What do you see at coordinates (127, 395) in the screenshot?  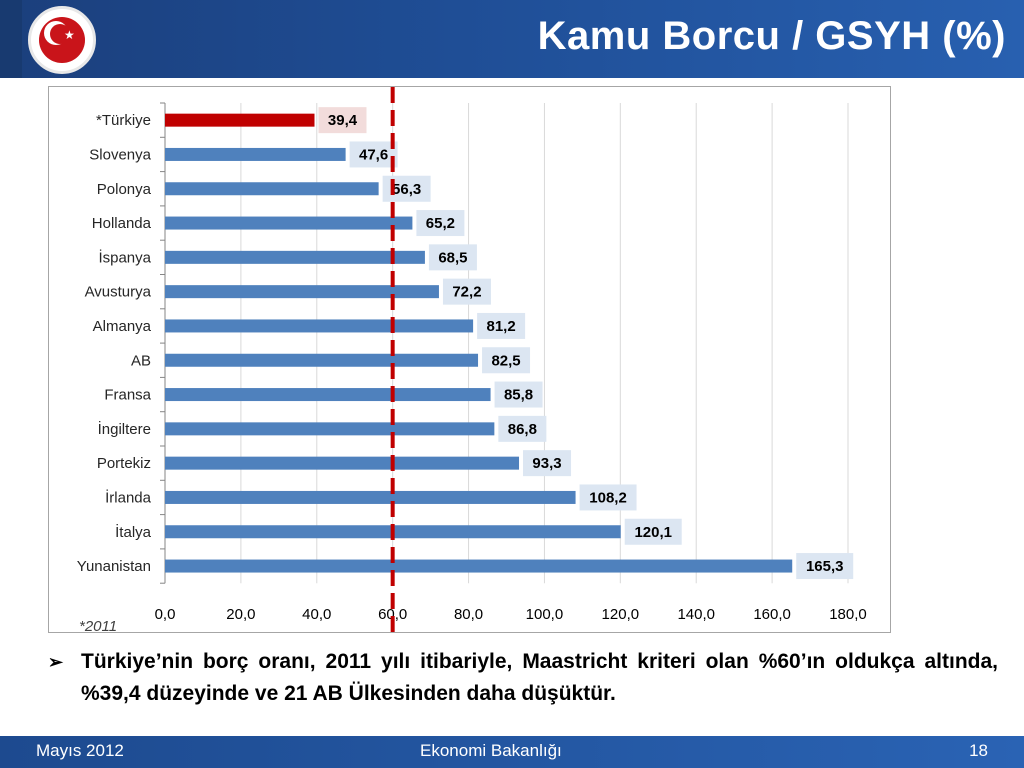 I see `category-label: Fransa` at bounding box center [127, 395].